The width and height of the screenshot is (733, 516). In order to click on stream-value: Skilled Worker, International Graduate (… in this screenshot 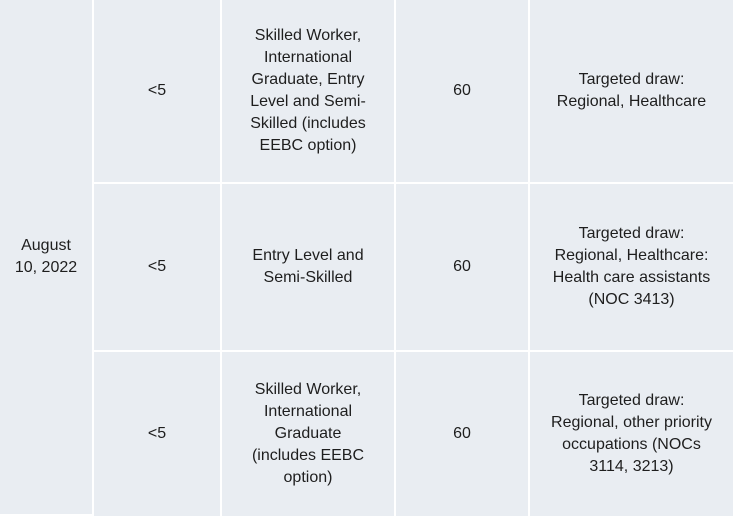, I will do `click(308, 433)`.